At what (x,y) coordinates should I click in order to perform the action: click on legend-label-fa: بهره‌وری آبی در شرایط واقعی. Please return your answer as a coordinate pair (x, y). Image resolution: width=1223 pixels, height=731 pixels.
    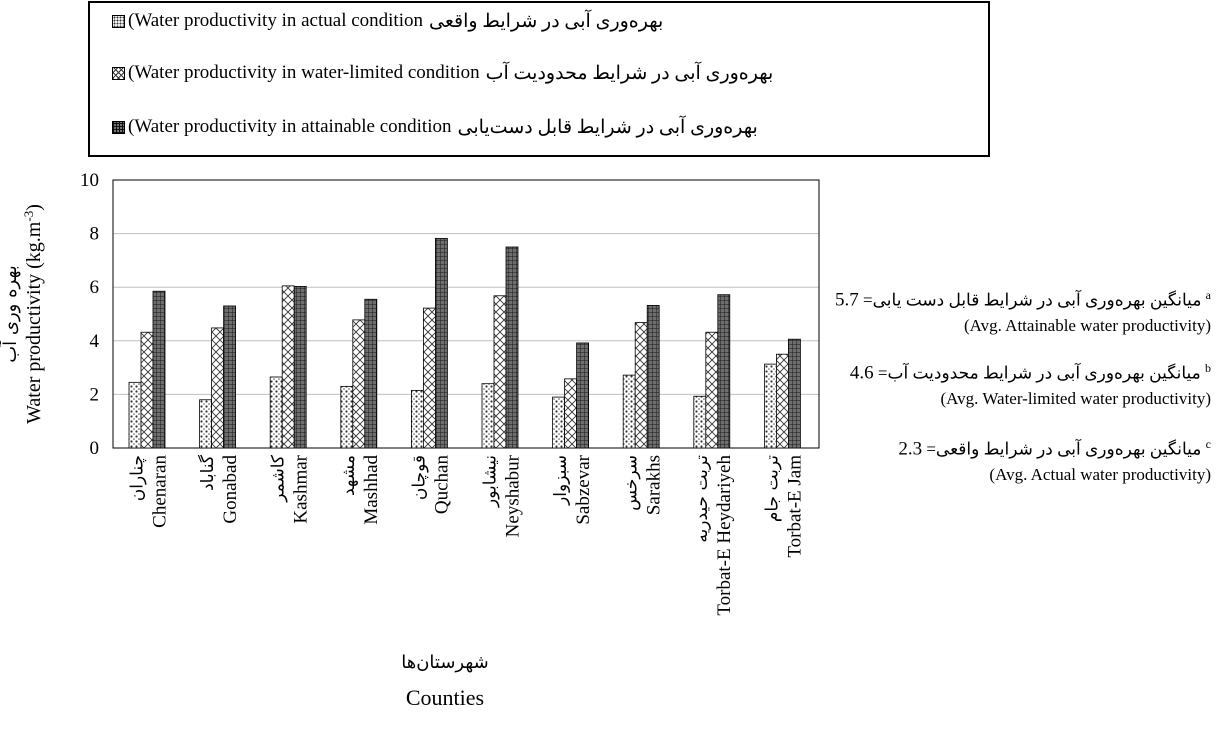
    Looking at the image, I should click on (546, 21).